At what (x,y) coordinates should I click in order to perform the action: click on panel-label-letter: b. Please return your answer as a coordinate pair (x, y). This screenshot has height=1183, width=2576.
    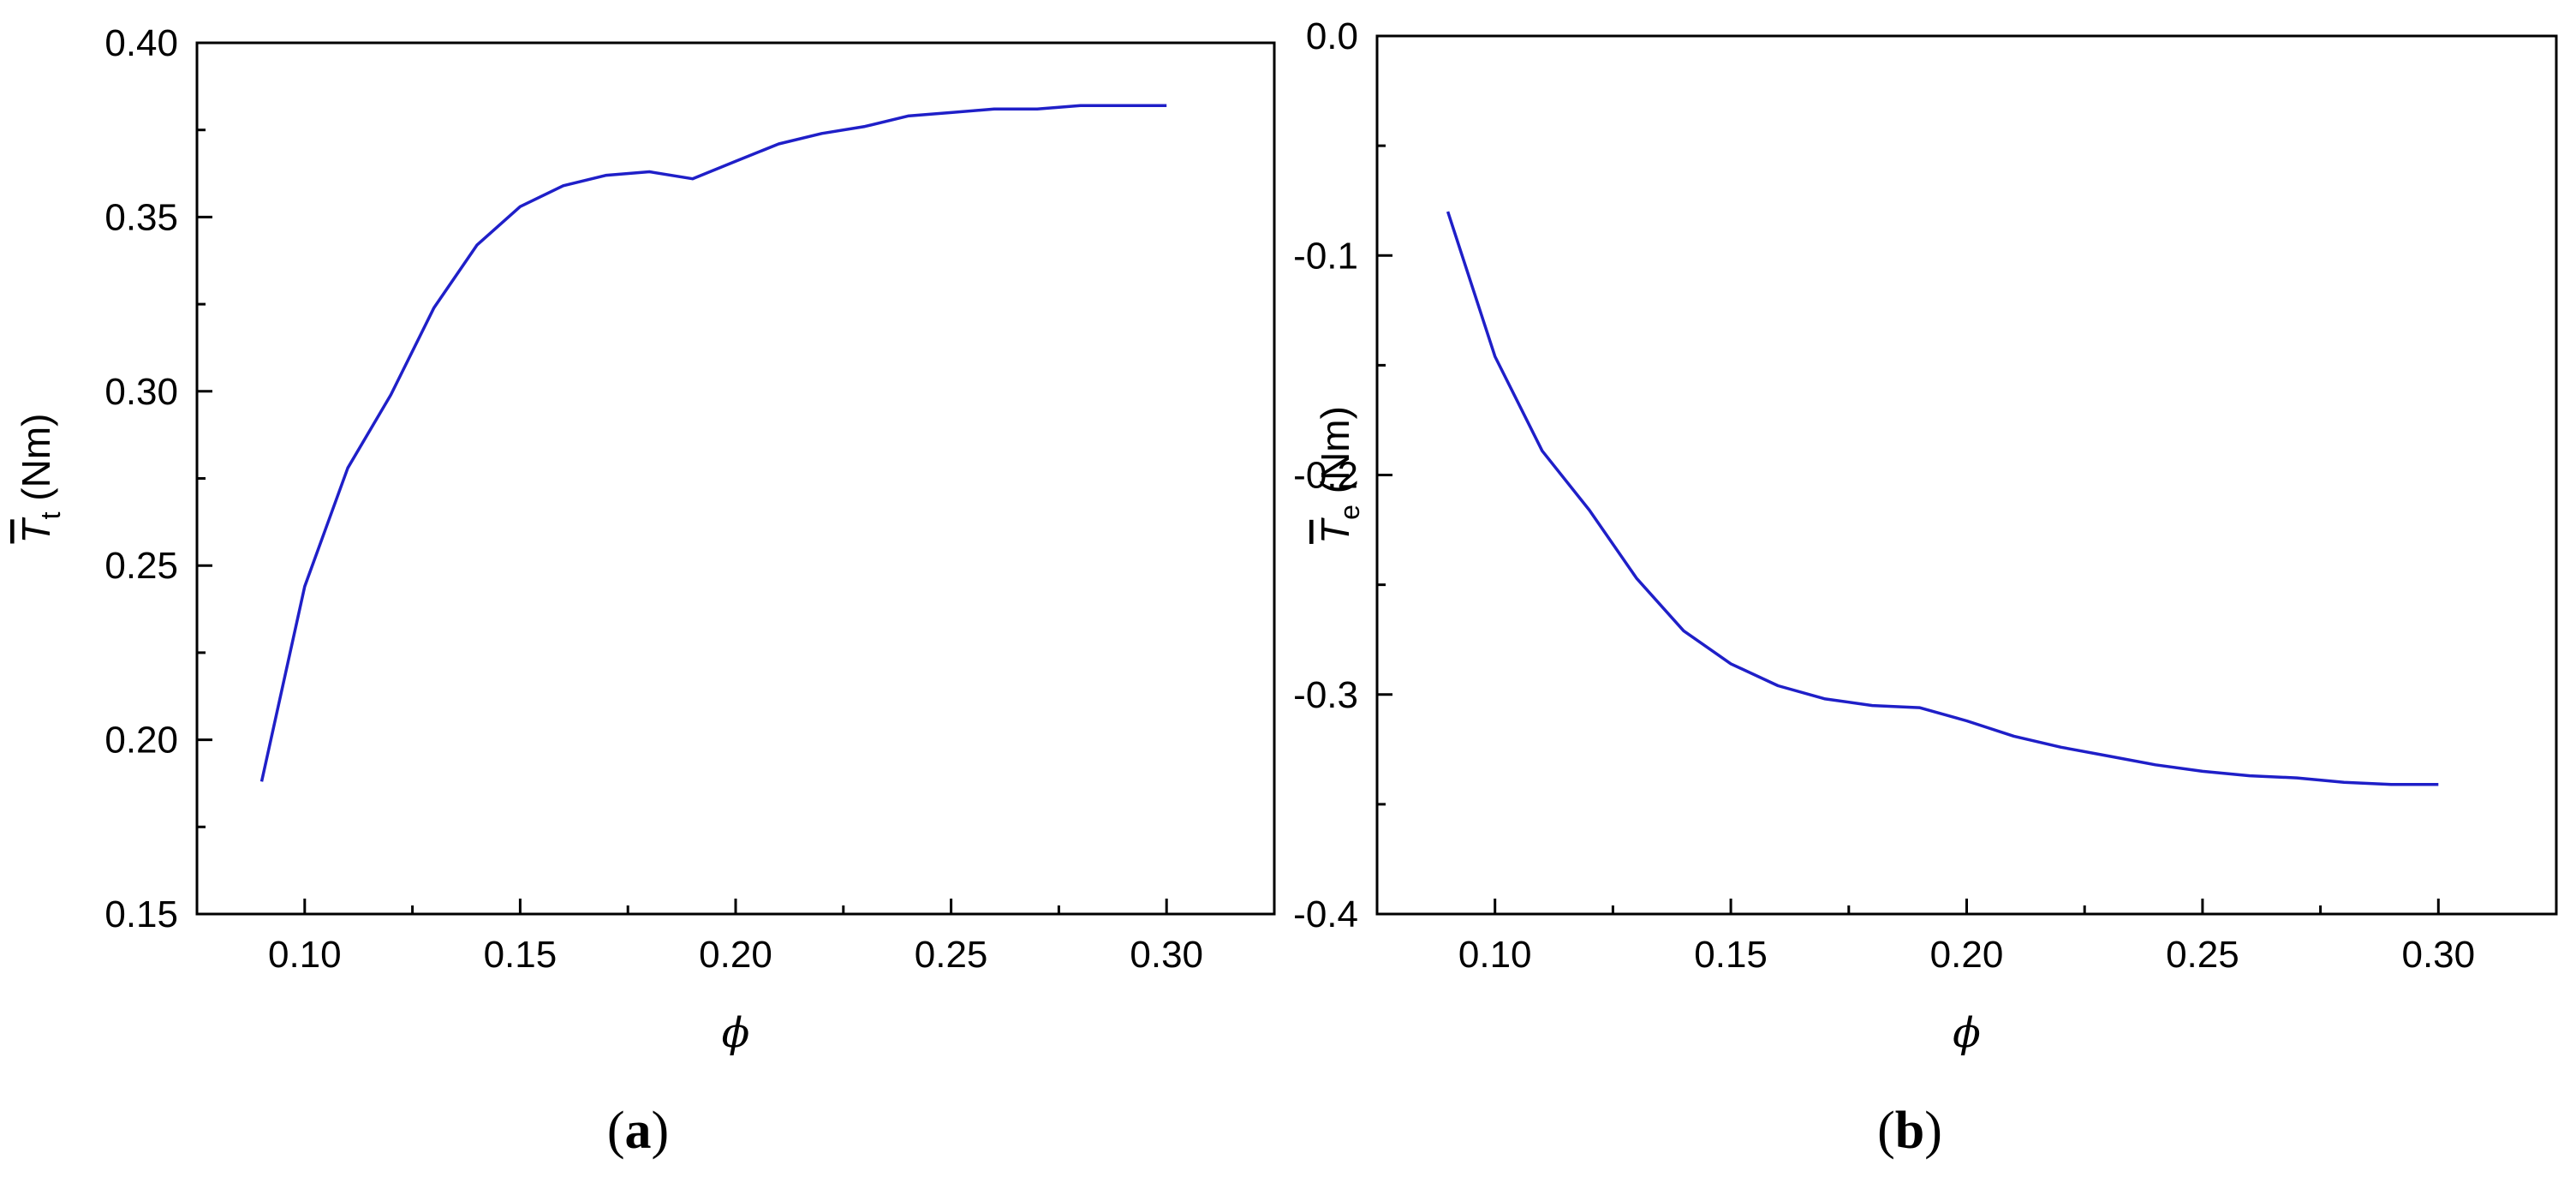
    Looking at the image, I should click on (1909, 1131).